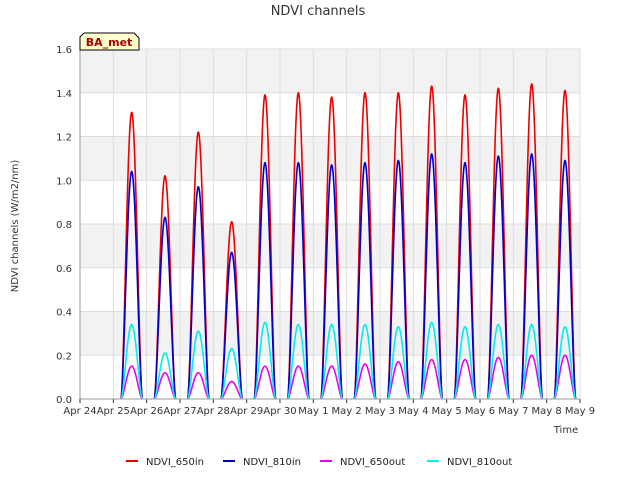 This screenshot has width=640, height=480. I want to click on x-tick-label: Apr 29, so click(246, 411).